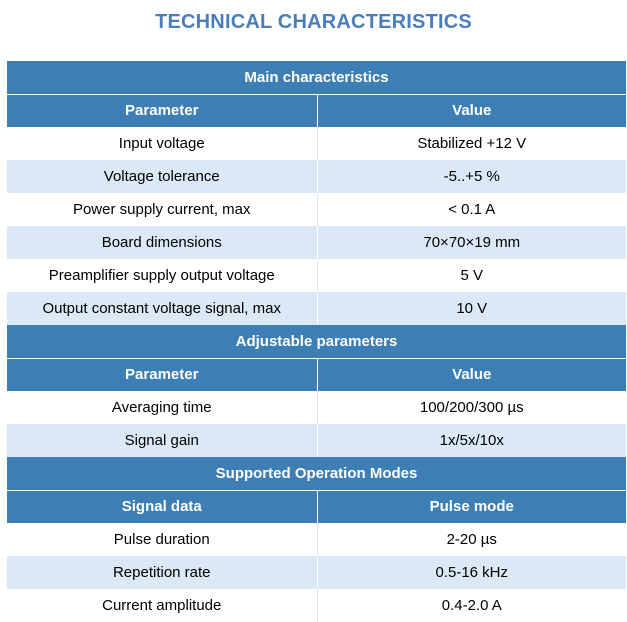 Image resolution: width=627 pixels, height=622 pixels. I want to click on value-cell: 0.5-16 kHz, so click(471, 572).